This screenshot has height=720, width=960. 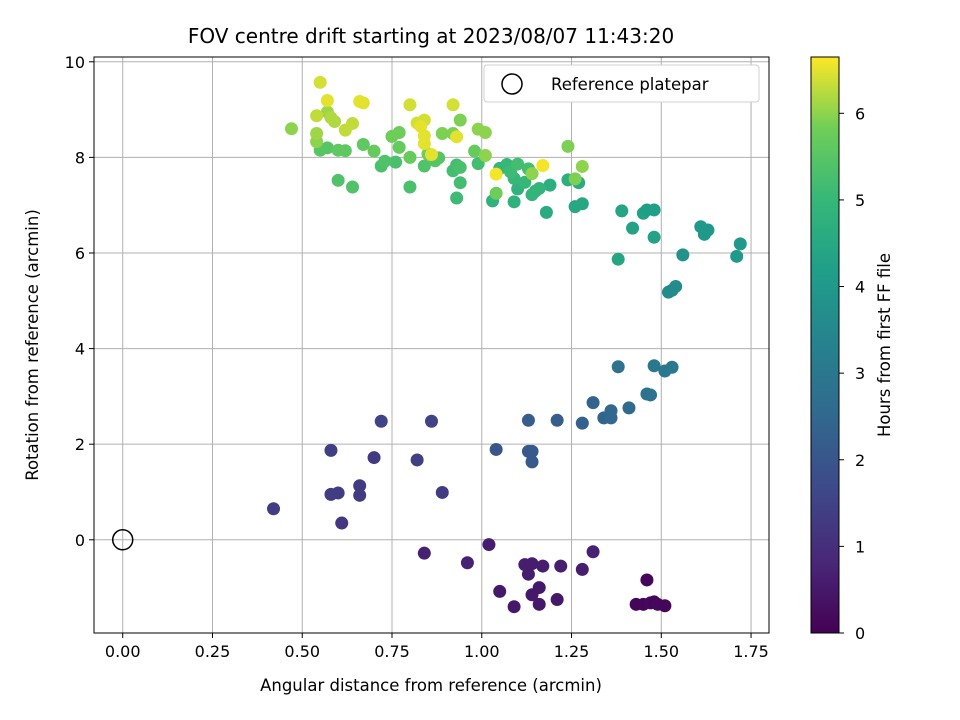 I want to click on colorbar-gradient, so click(x=825, y=345).